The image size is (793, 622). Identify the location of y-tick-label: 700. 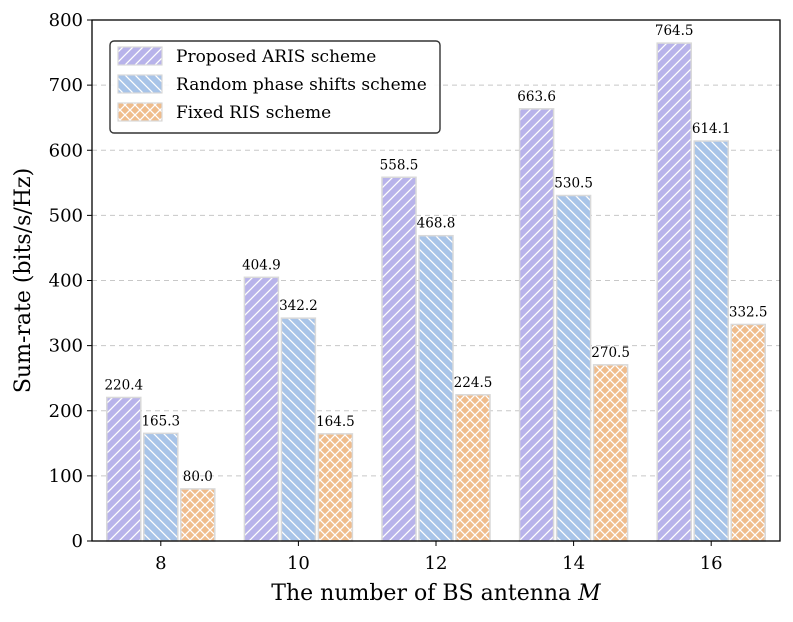
(66, 85).